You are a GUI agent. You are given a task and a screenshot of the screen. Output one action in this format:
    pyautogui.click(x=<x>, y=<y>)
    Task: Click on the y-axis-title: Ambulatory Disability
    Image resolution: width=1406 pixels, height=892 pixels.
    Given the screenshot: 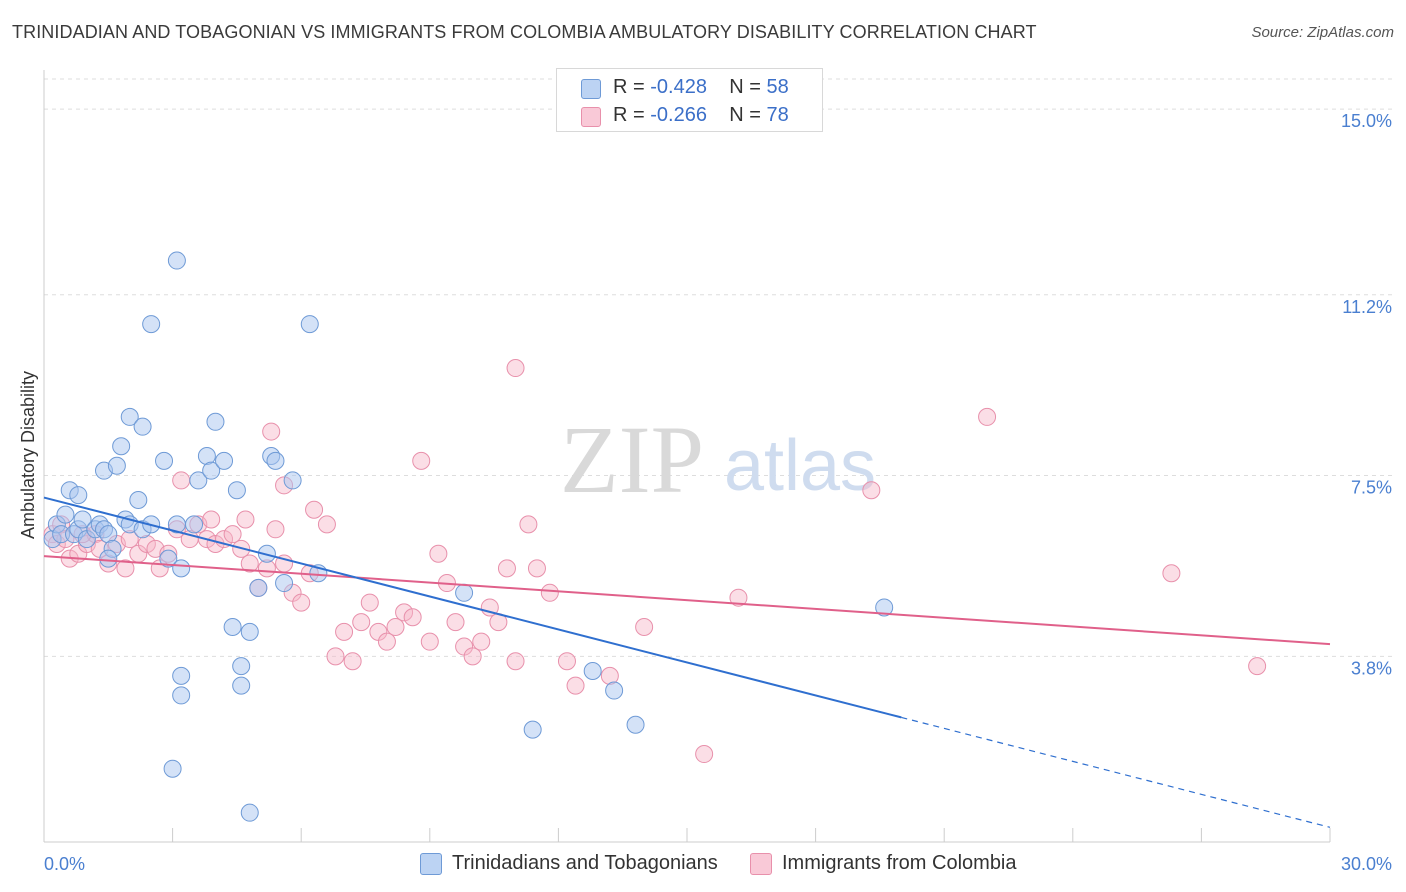 What is the action you would take?
    pyautogui.click(x=28, y=455)
    